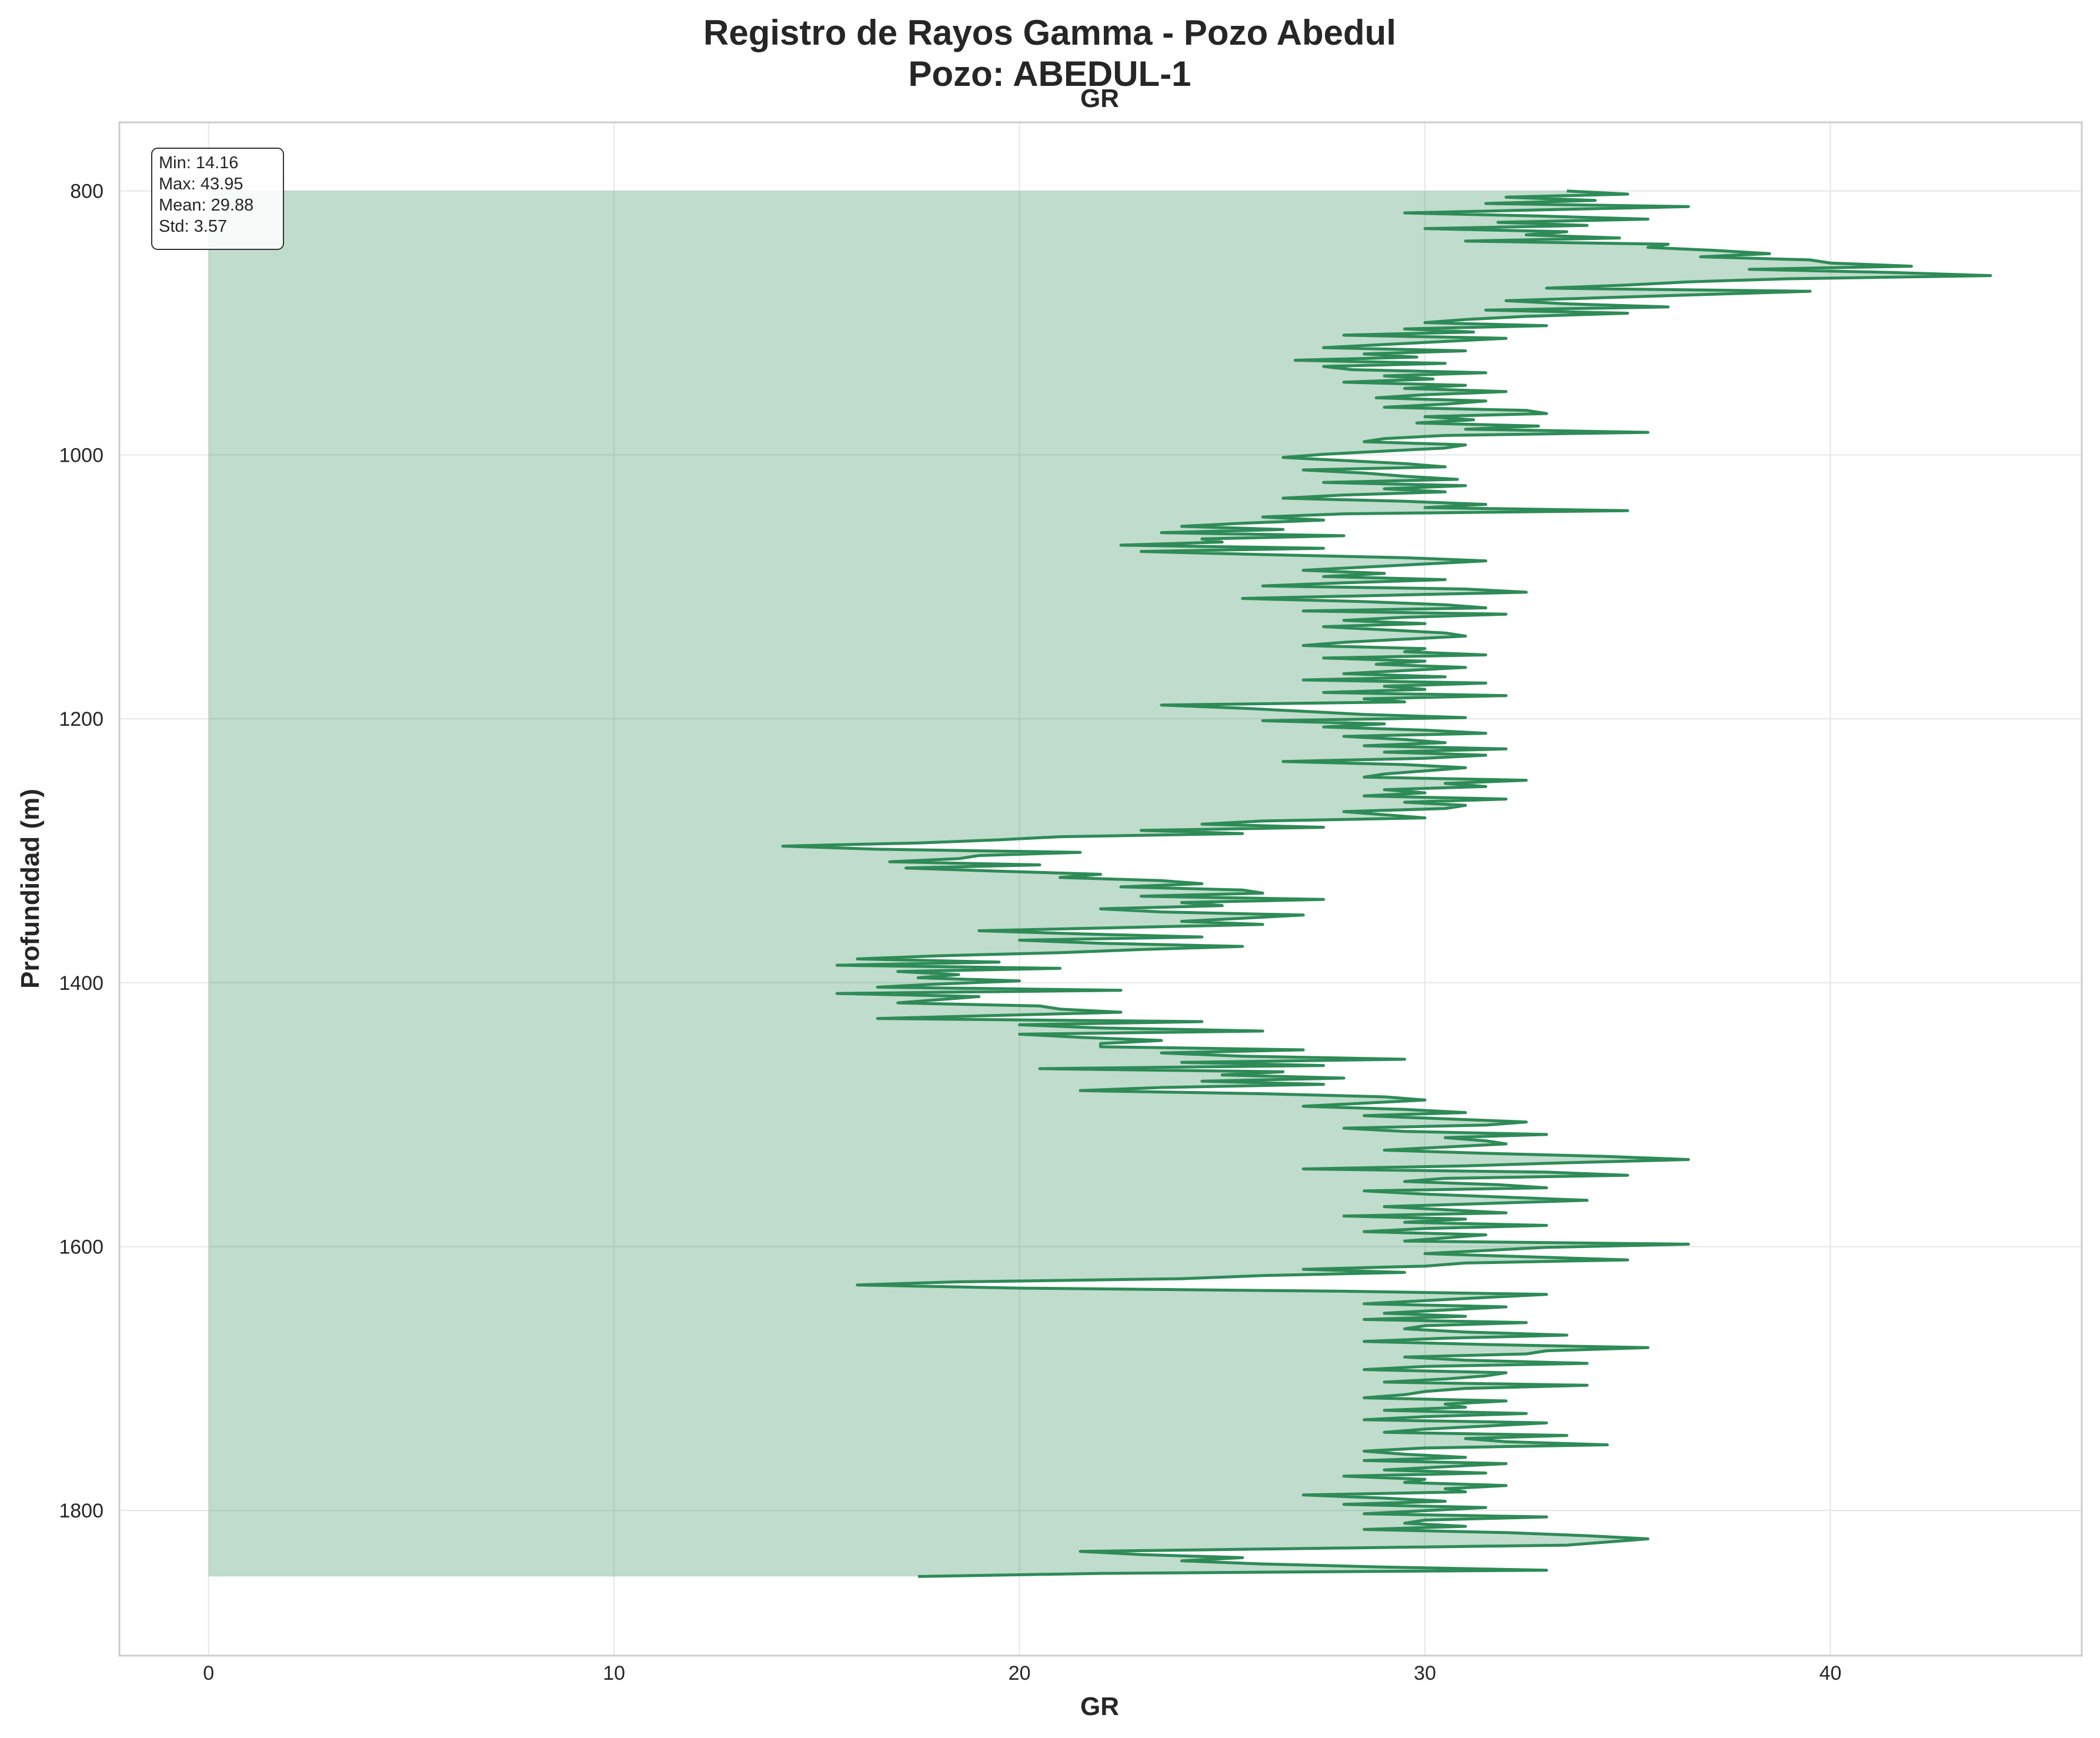 The height and width of the screenshot is (1738, 2100). I want to click on figure-title-line1: Registro de Rayos Gamma - Pozo Abedul, so click(1049, 32).